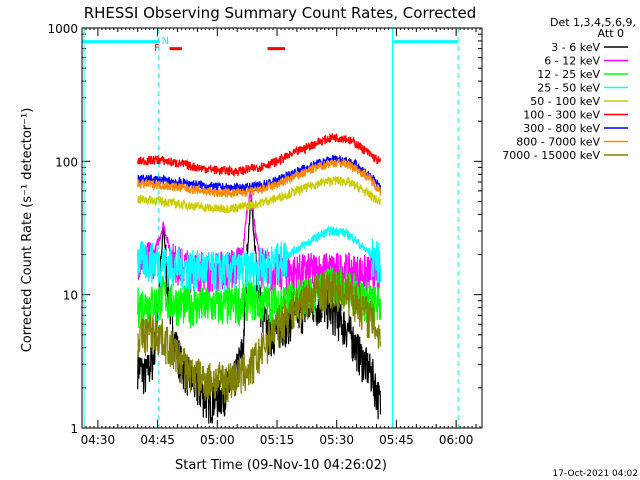 Image resolution: width=640 pixels, height=480 pixels. What do you see at coordinates (593, 22) in the screenshot?
I see `legend-header-line-1: Det 1,3,4,5,6,9,` at bounding box center [593, 22].